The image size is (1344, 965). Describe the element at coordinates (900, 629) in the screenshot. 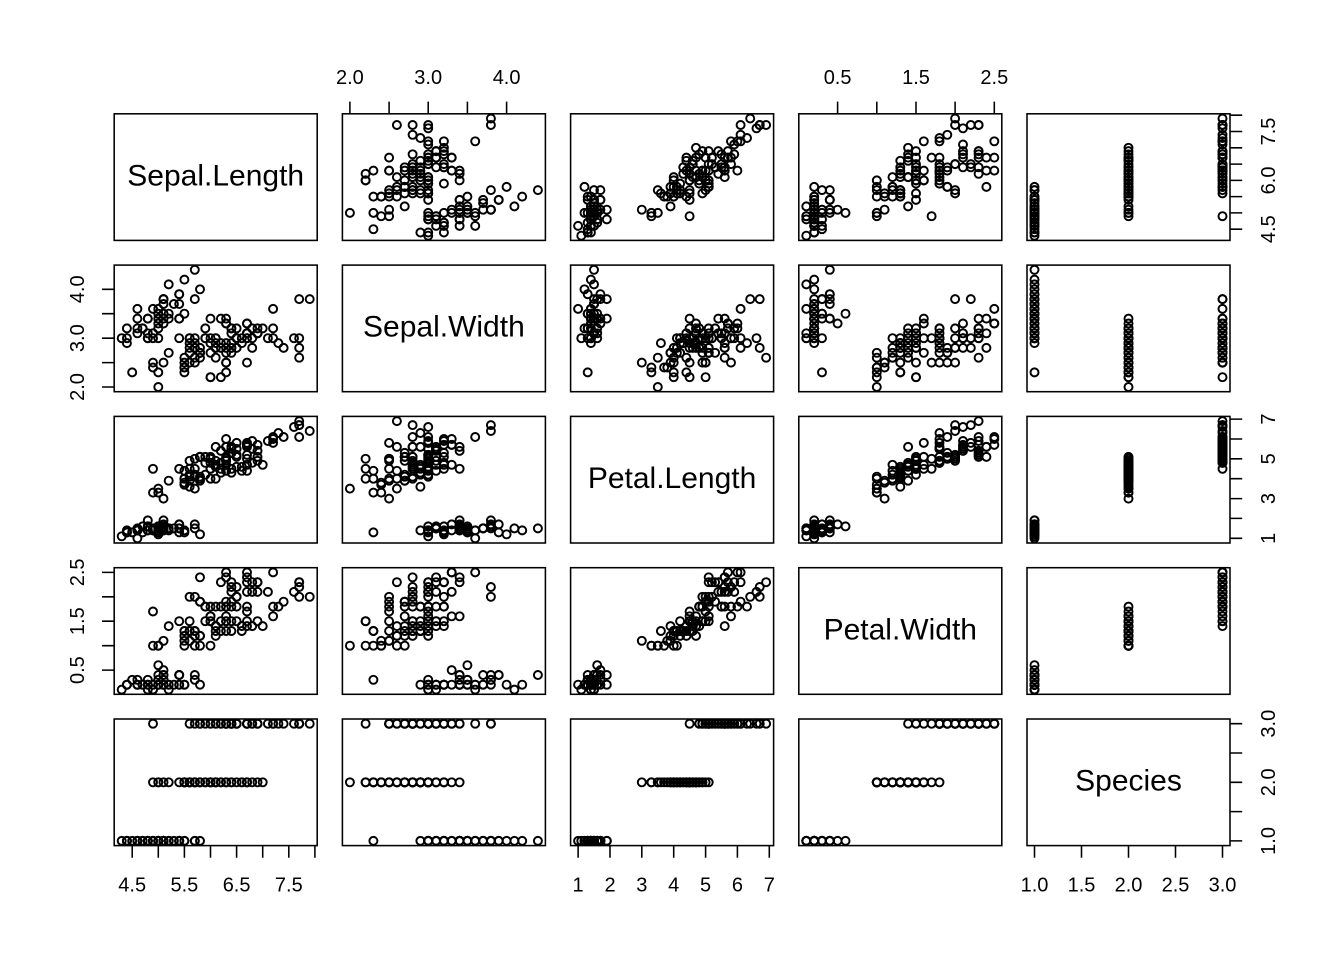

I see `svg-text: Petal.Width` at that location.